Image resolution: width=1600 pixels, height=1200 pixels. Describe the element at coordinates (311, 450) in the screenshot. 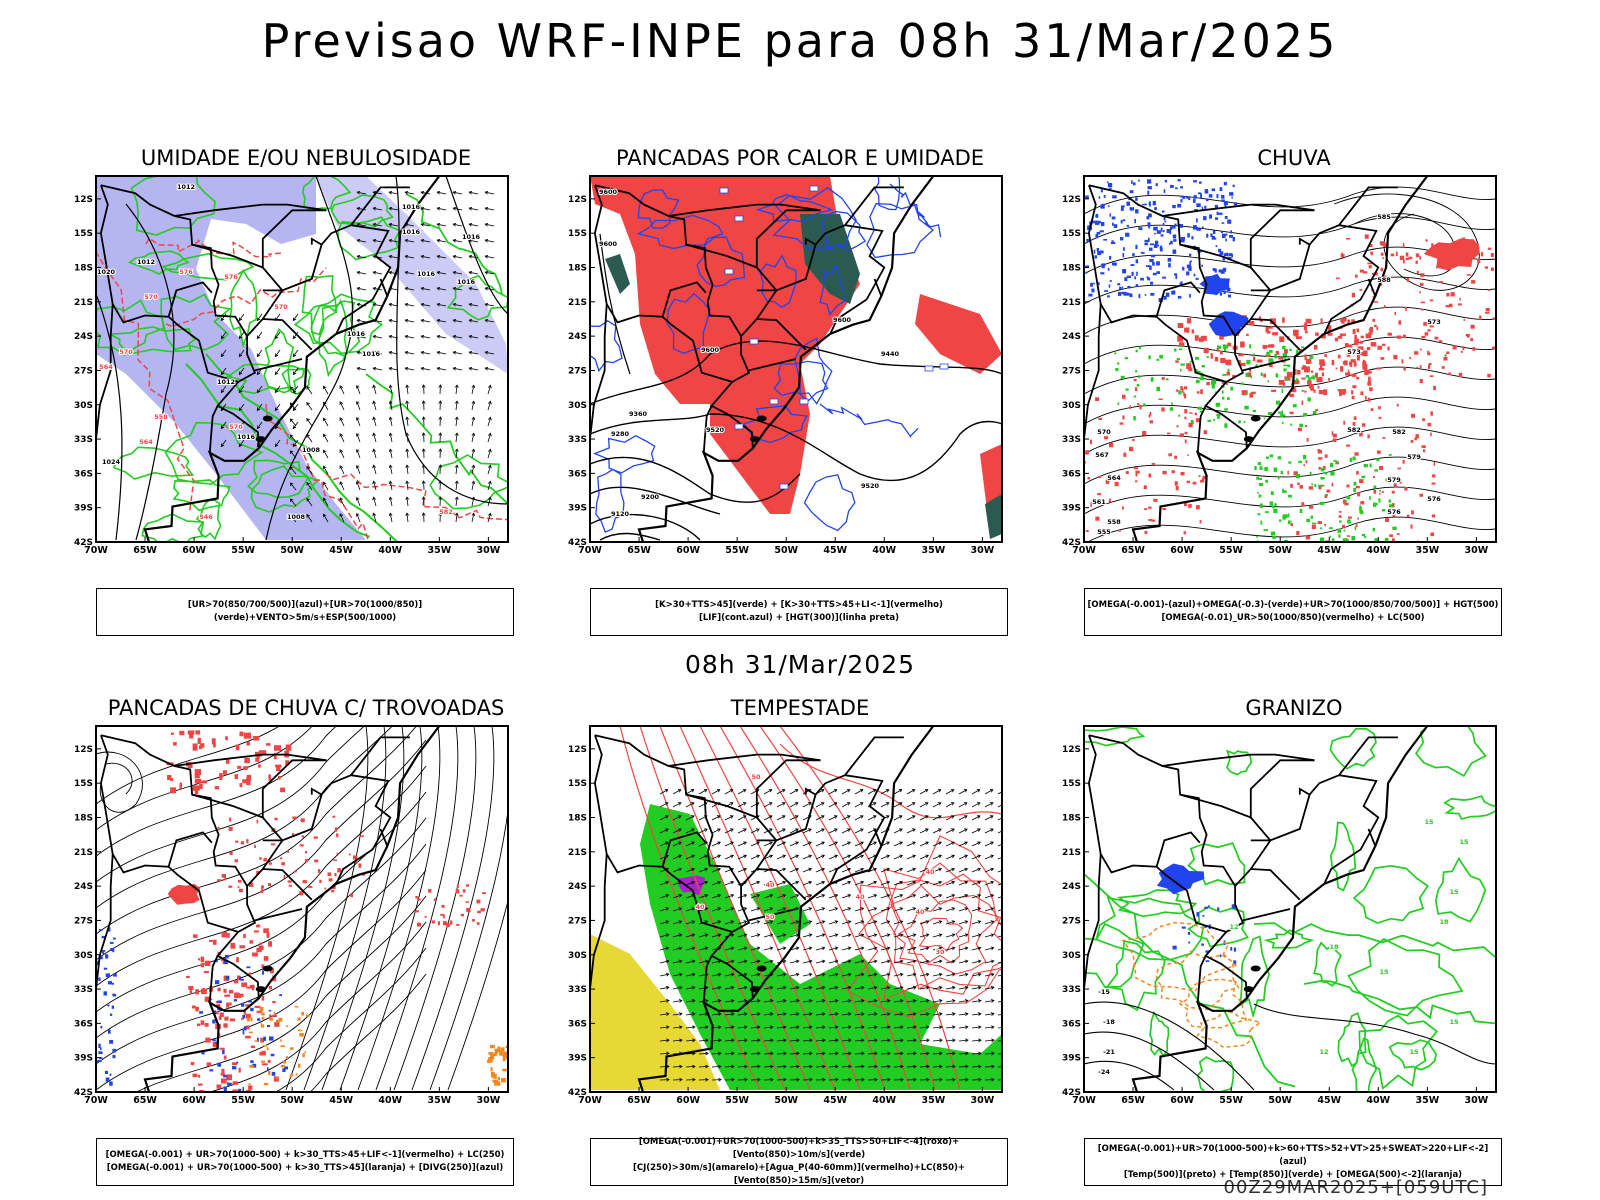

I see `contour-label: 1008` at that location.